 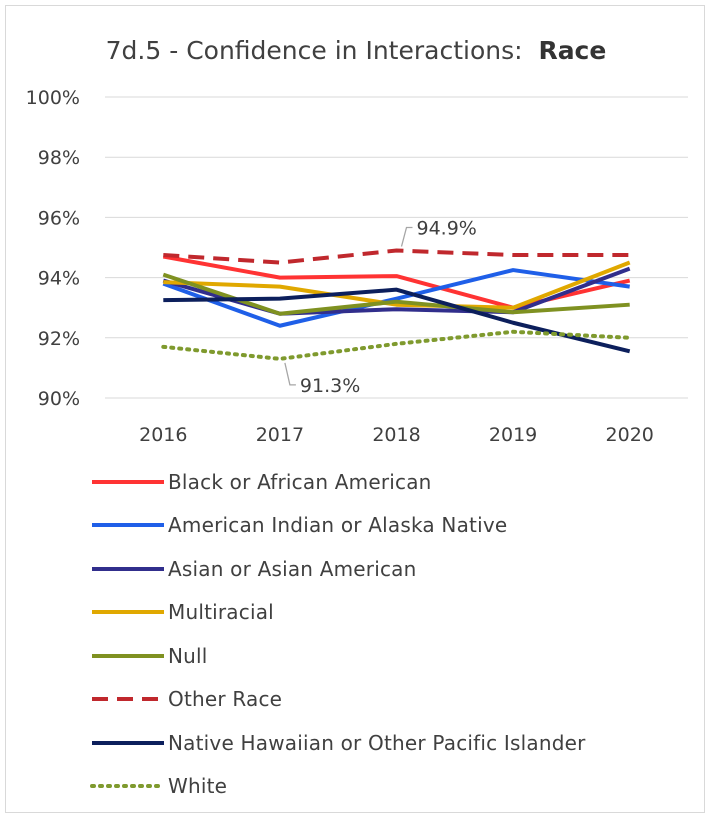 What do you see at coordinates (59, 158) in the screenshot?
I see `y-tick-label: 98%` at bounding box center [59, 158].